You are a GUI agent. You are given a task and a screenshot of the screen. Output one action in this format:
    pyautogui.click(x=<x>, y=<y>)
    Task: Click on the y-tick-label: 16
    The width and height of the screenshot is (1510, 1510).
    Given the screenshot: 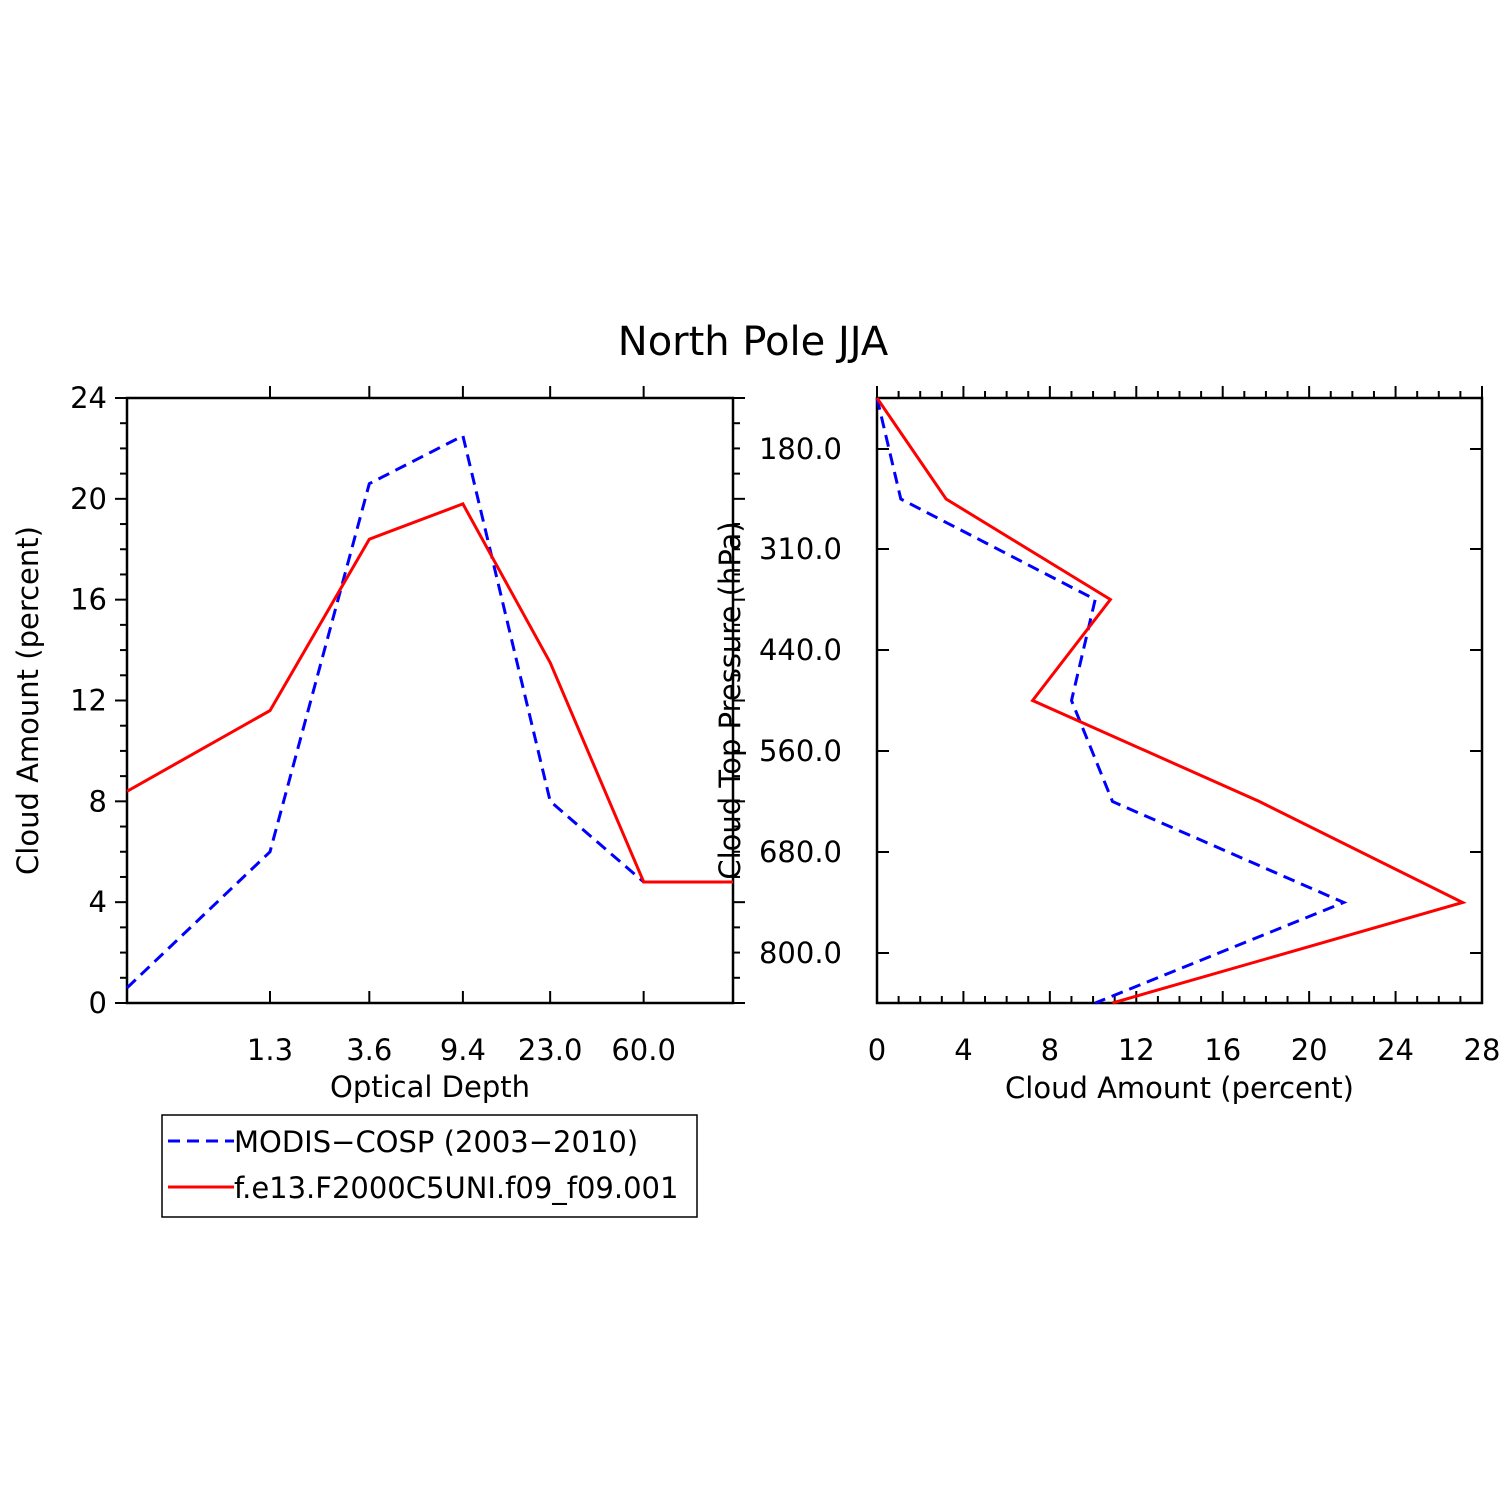 What is the action you would take?
    pyautogui.click(x=88, y=600)
    